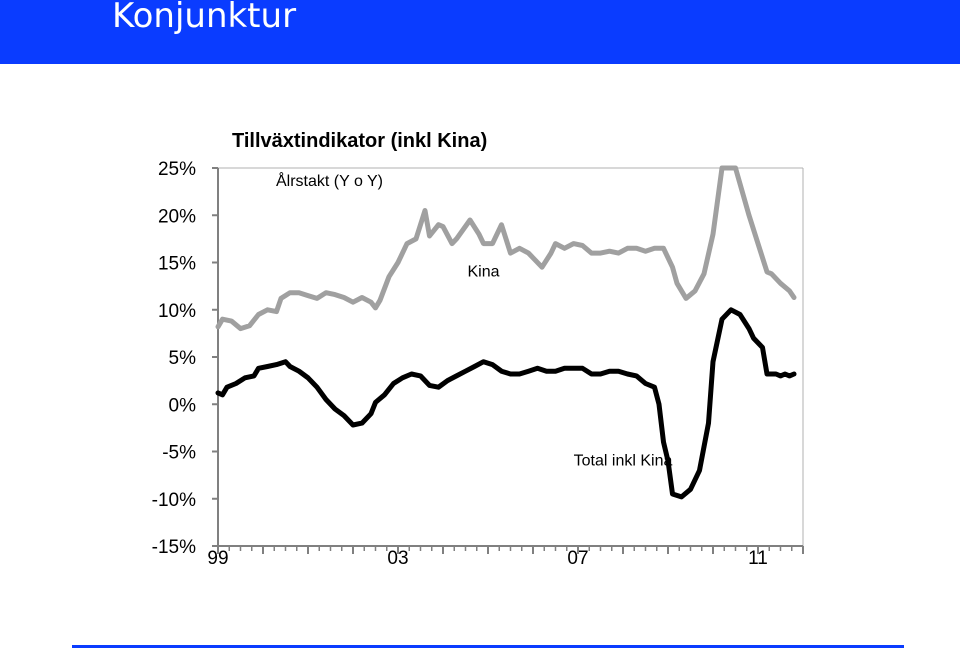 The height and width of the screenshot is (651, 960). Describe the element at coordinates (177, 311) in the screenshot. I see `y-tick-label: 10%` at that location.